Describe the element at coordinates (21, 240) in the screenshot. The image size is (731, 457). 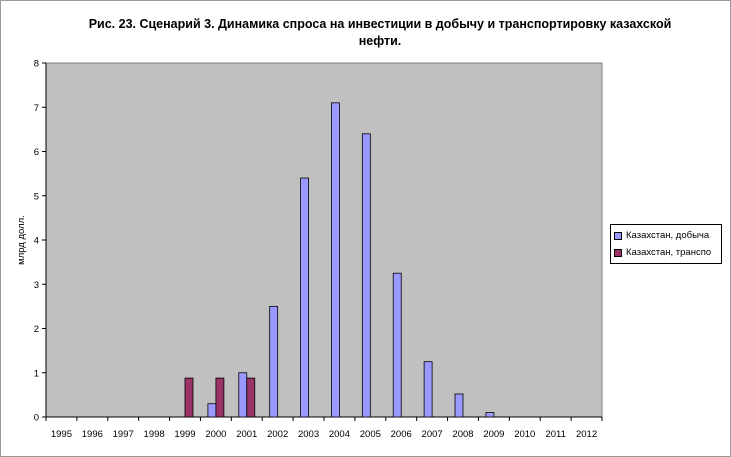
I see `y-axis-label: млрд долл.` at that location.